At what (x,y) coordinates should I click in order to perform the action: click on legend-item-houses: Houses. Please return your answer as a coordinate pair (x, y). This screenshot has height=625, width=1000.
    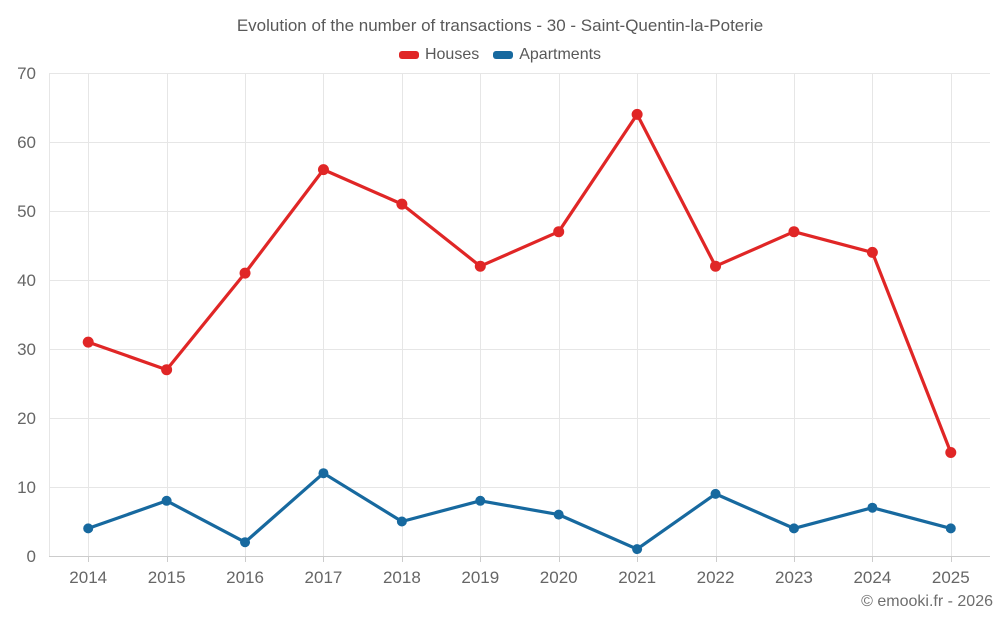
    Looking at the image, I should click on (439, 55).